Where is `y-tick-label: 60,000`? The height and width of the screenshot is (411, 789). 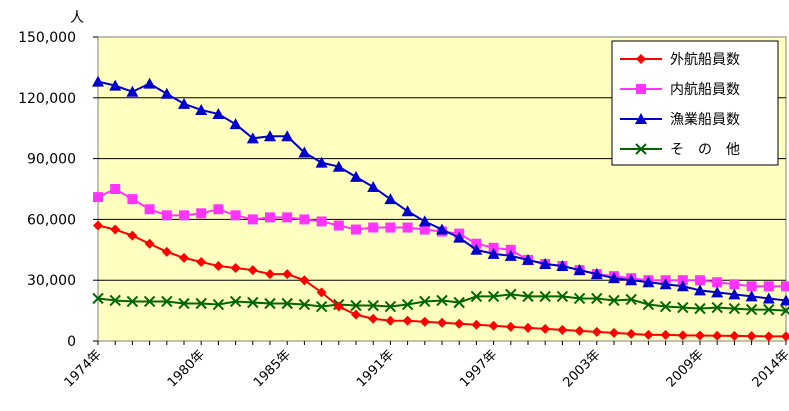 y-tick-label: 60,000 is located at coordinates (51, 220).